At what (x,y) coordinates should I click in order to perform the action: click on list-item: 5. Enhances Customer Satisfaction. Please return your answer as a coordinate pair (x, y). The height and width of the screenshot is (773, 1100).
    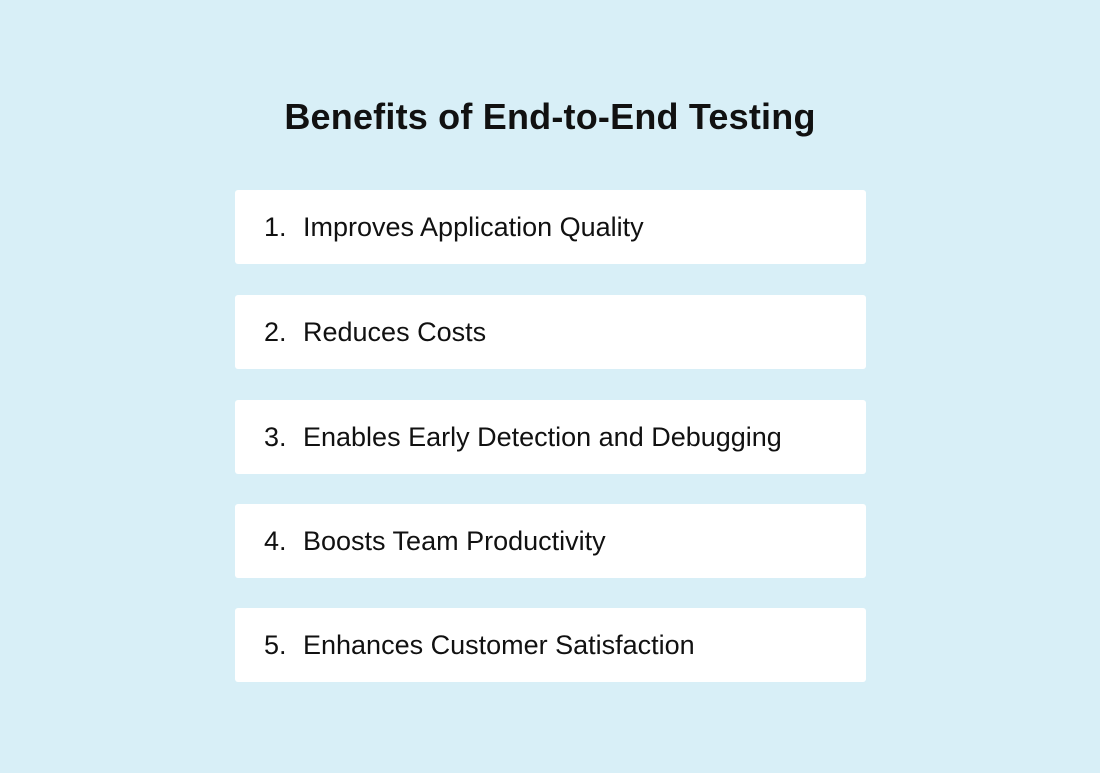
    Looking at the image, I should click on (550, 645).